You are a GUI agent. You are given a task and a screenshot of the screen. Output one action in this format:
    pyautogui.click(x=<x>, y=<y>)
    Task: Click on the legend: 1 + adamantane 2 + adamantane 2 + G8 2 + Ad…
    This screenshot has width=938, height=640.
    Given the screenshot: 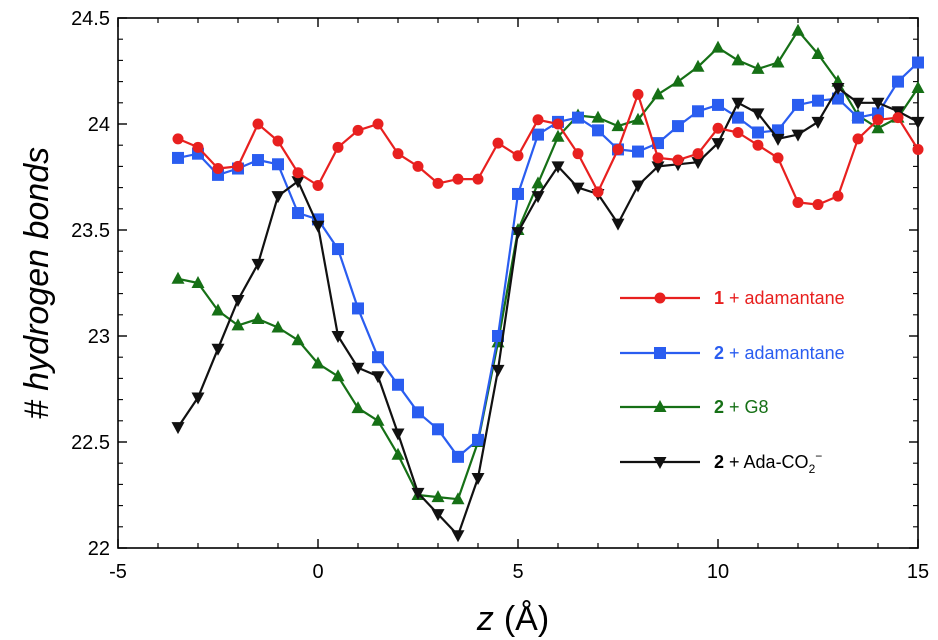 What is the action you would take?
    pyautogui.click(x=732, y=382)
    